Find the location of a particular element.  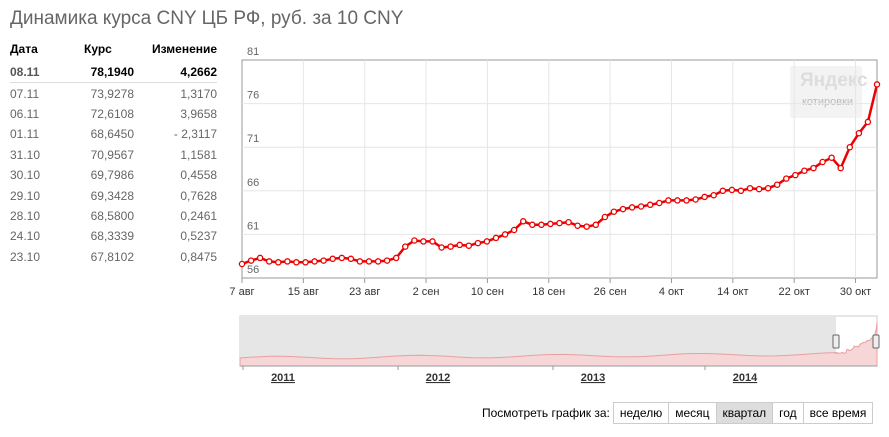

x-tick-label: 22 окт is located at coordinates (793, 292).